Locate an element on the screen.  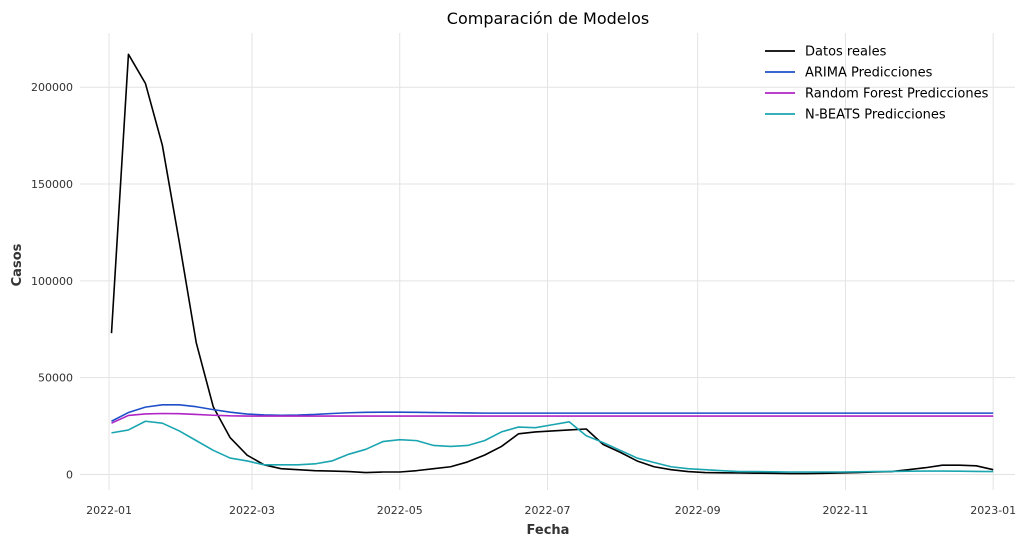
x-tick-label: 2022-03 is located at coordinates (252, 510).